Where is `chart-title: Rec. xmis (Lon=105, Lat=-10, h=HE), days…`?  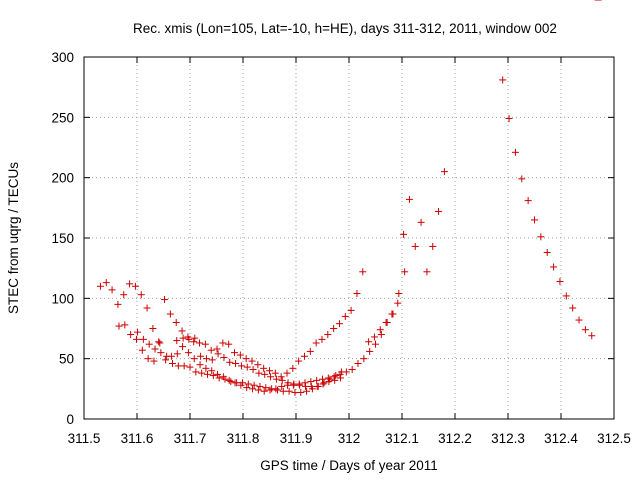 chart-title: Rec. xmis (Lon=105, Lat=-10, h=HE), days… is located at coordinates (345, 28).